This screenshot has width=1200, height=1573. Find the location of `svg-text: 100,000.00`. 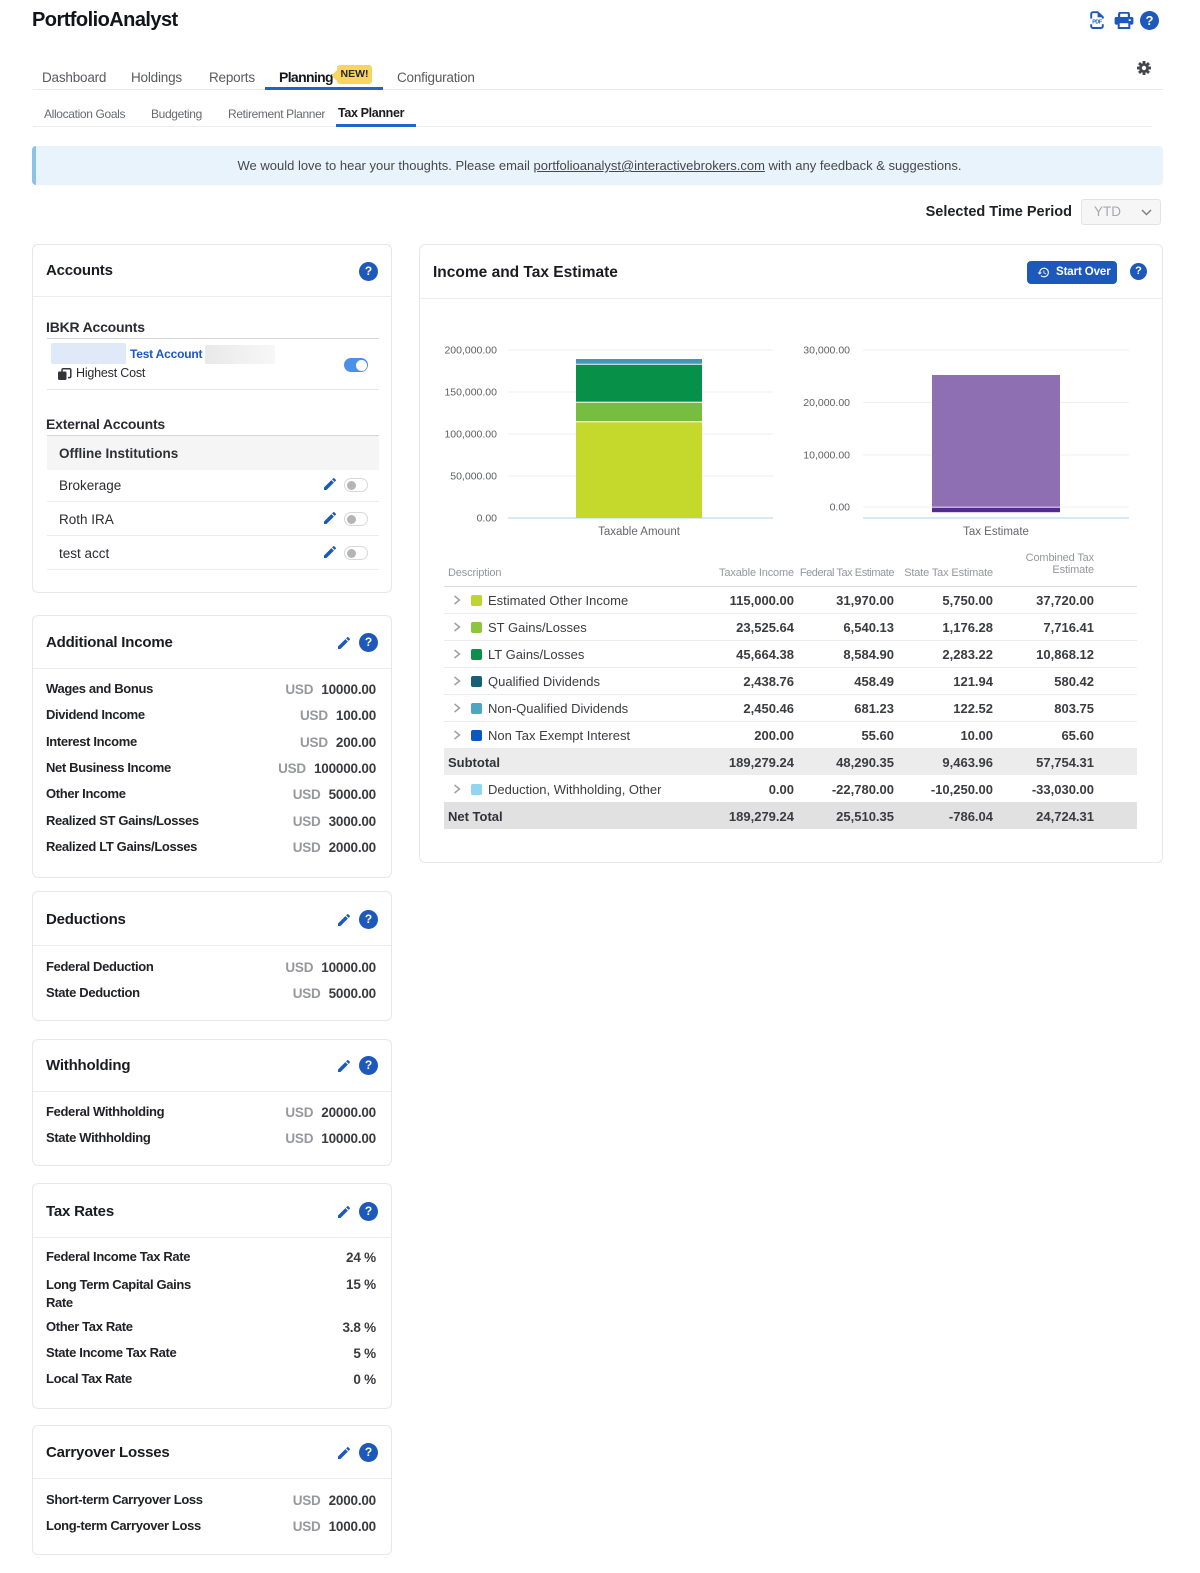

svg-text: 100,000.00 is located at coordinates (470, 435).